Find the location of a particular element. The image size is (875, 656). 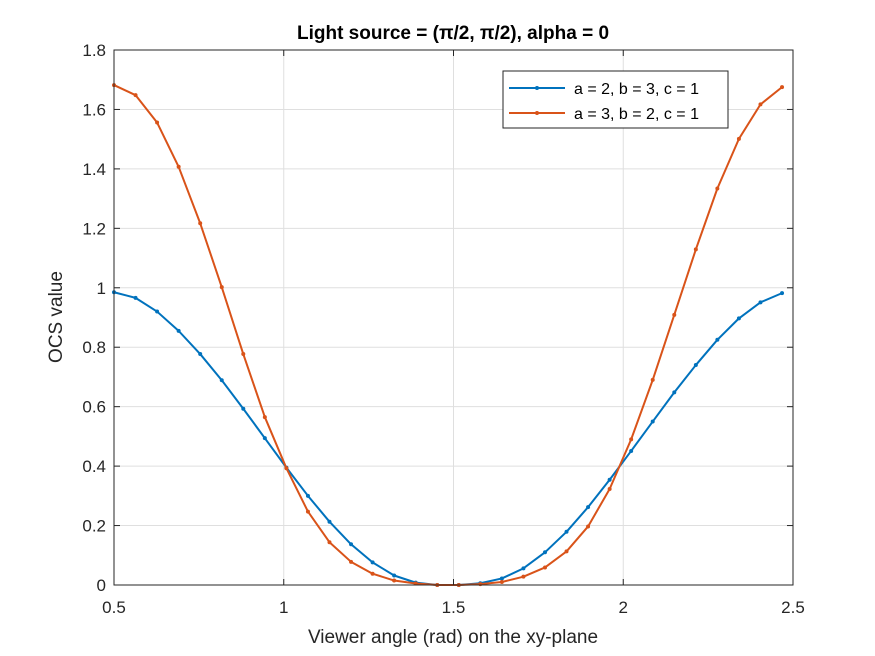

chart-title: Light source = (π/2, π/2), alpha = 0 is located at coordinates (453, 33).